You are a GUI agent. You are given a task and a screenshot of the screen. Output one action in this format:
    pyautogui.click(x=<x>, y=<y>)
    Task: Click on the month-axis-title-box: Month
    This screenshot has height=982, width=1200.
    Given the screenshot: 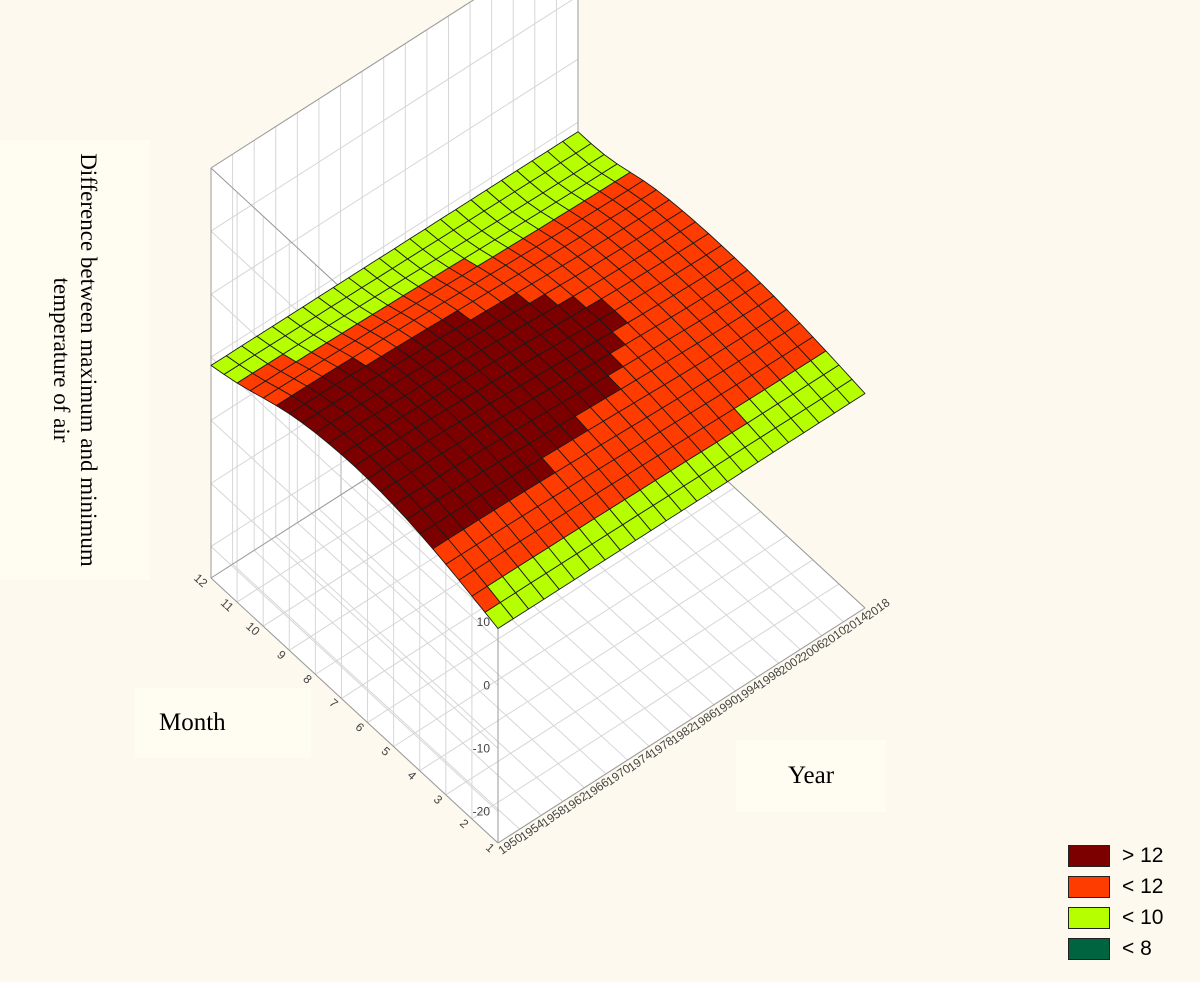 What is the action you would take?
    pyautogui.click(x=223, y=723)
    